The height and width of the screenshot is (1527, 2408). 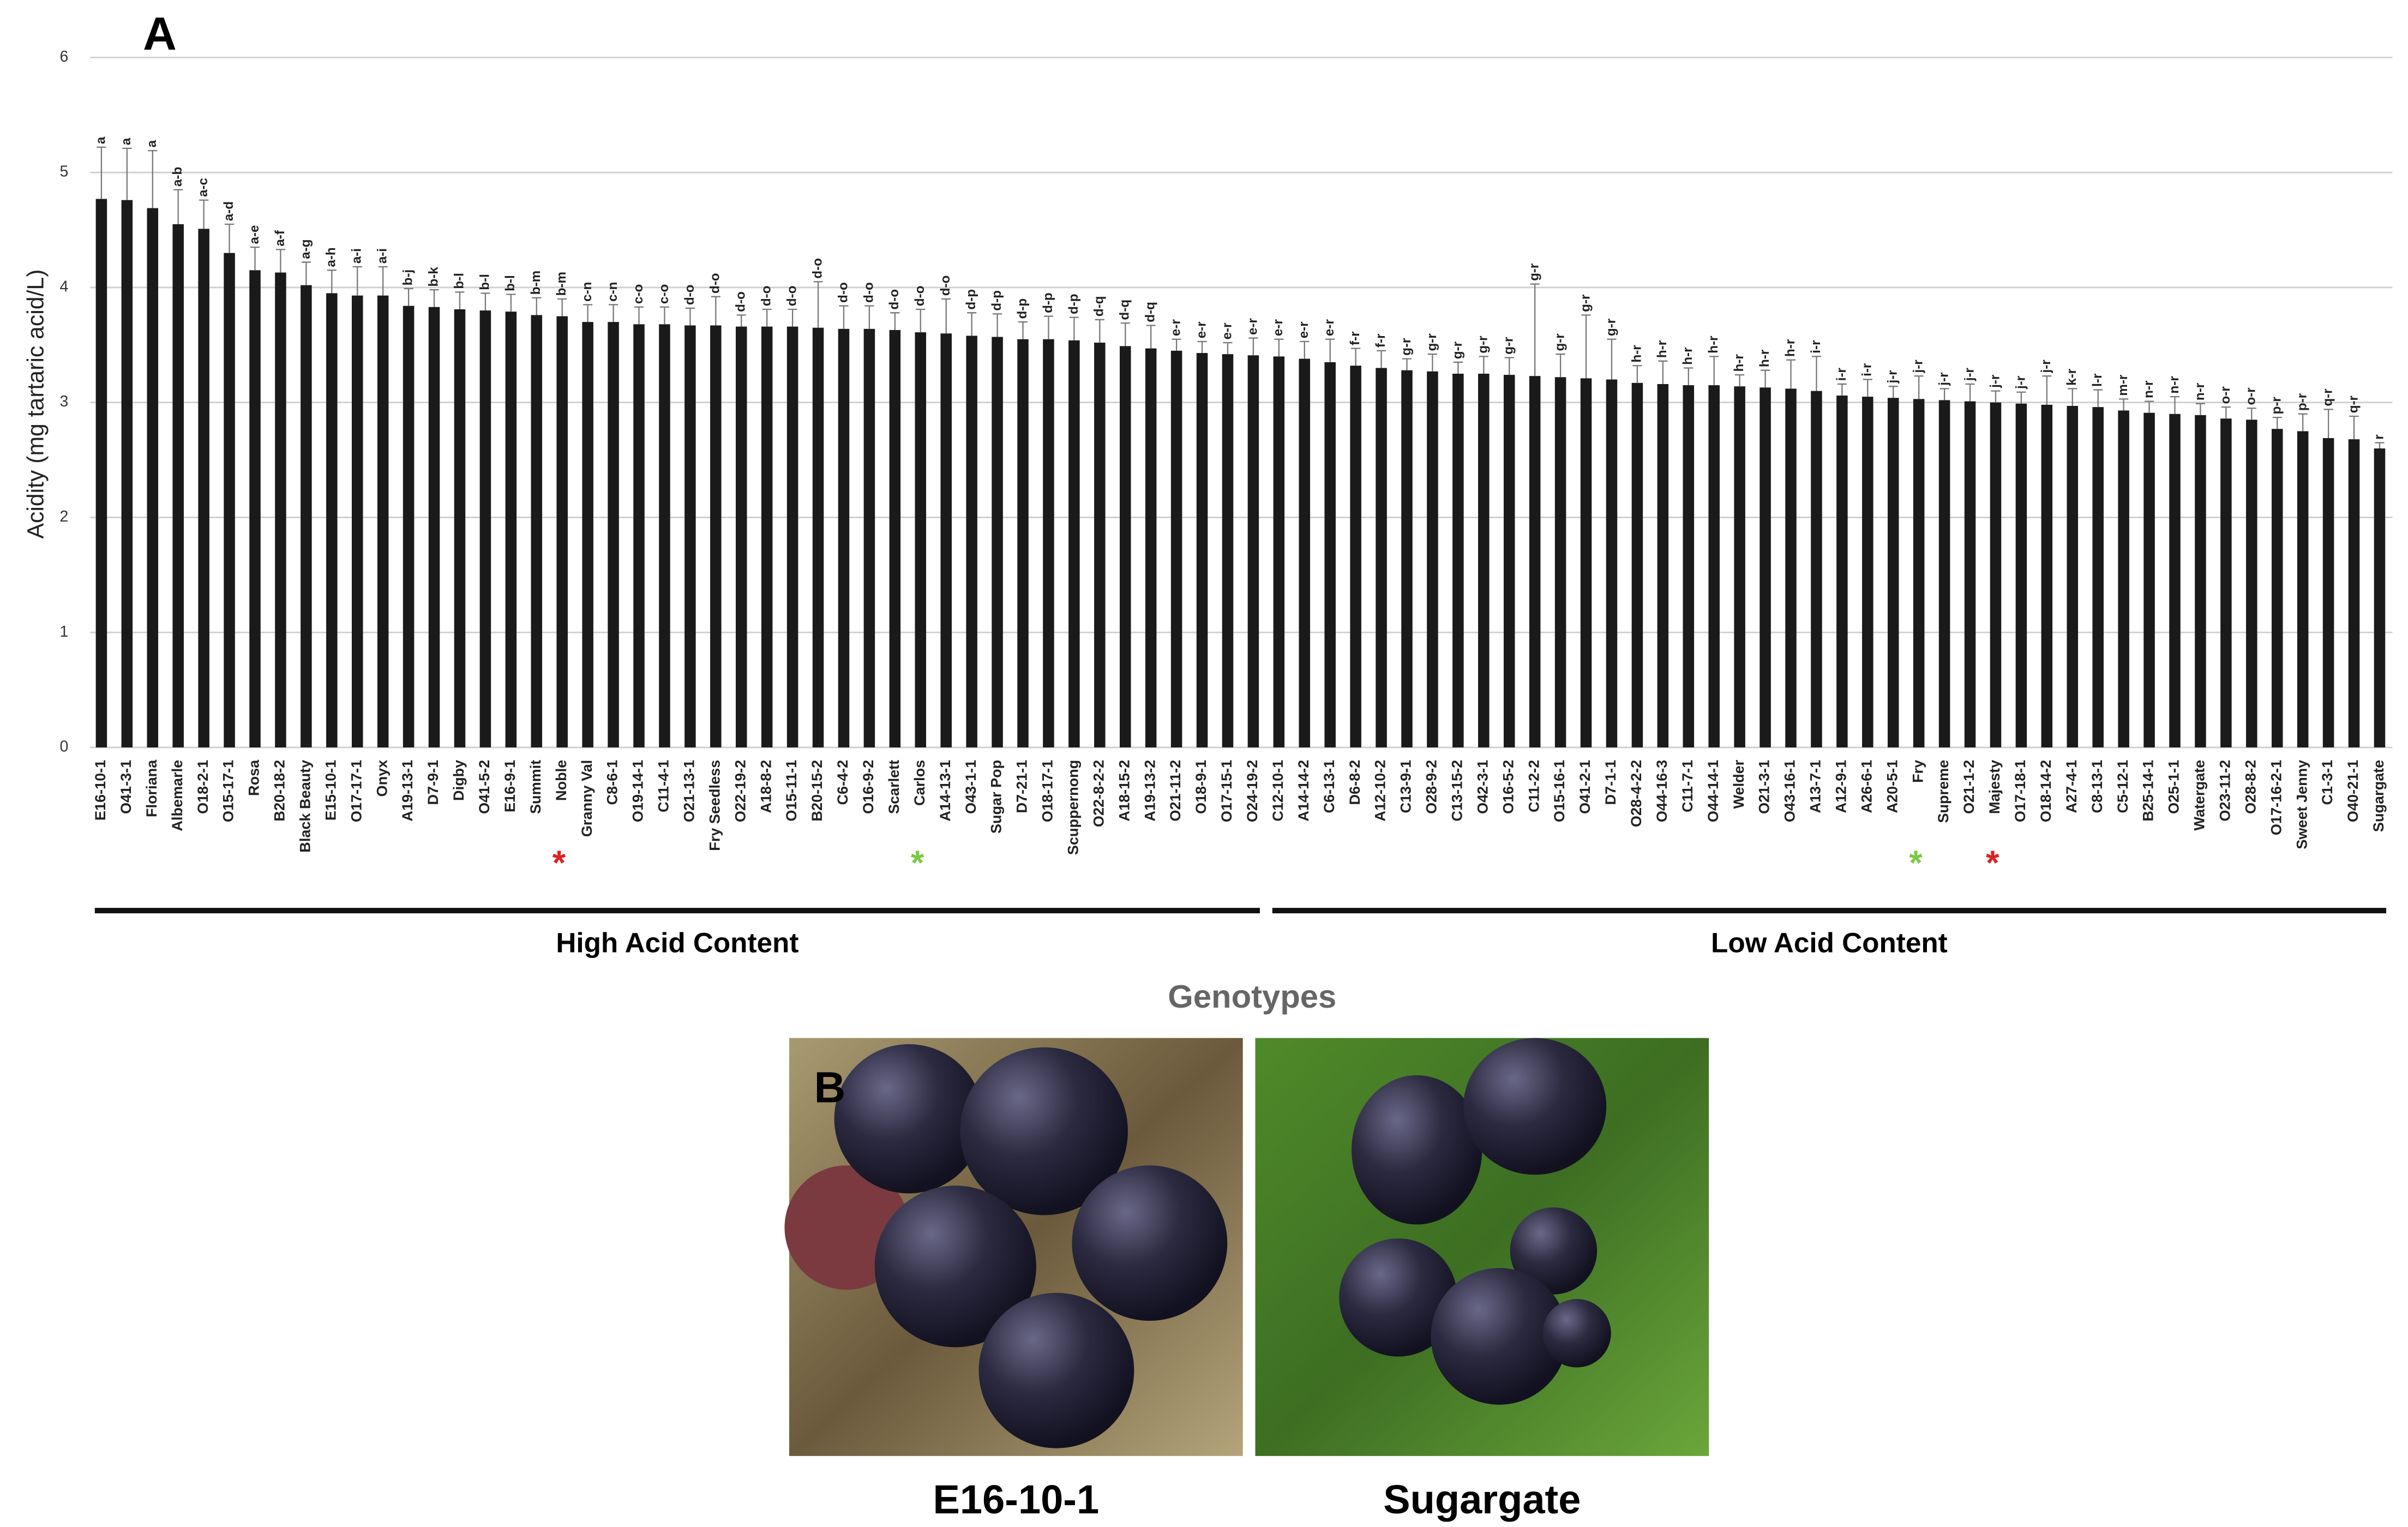 What do you see at coordinates (1150, 791) in the screenshot?
I see `x-tick-label: A19-13-2` at bounding box center [1150, 791].